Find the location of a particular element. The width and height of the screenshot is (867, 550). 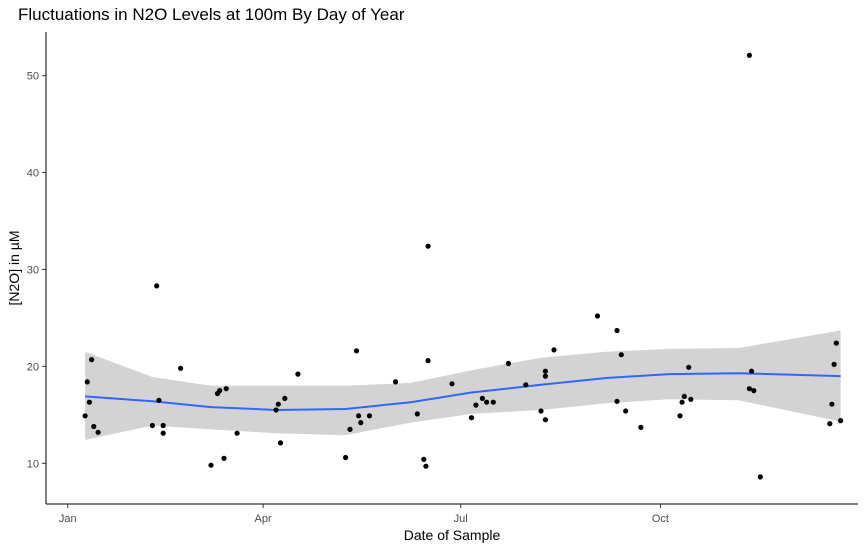

x-tick-label: Oct is located at coordinates (660, 519).